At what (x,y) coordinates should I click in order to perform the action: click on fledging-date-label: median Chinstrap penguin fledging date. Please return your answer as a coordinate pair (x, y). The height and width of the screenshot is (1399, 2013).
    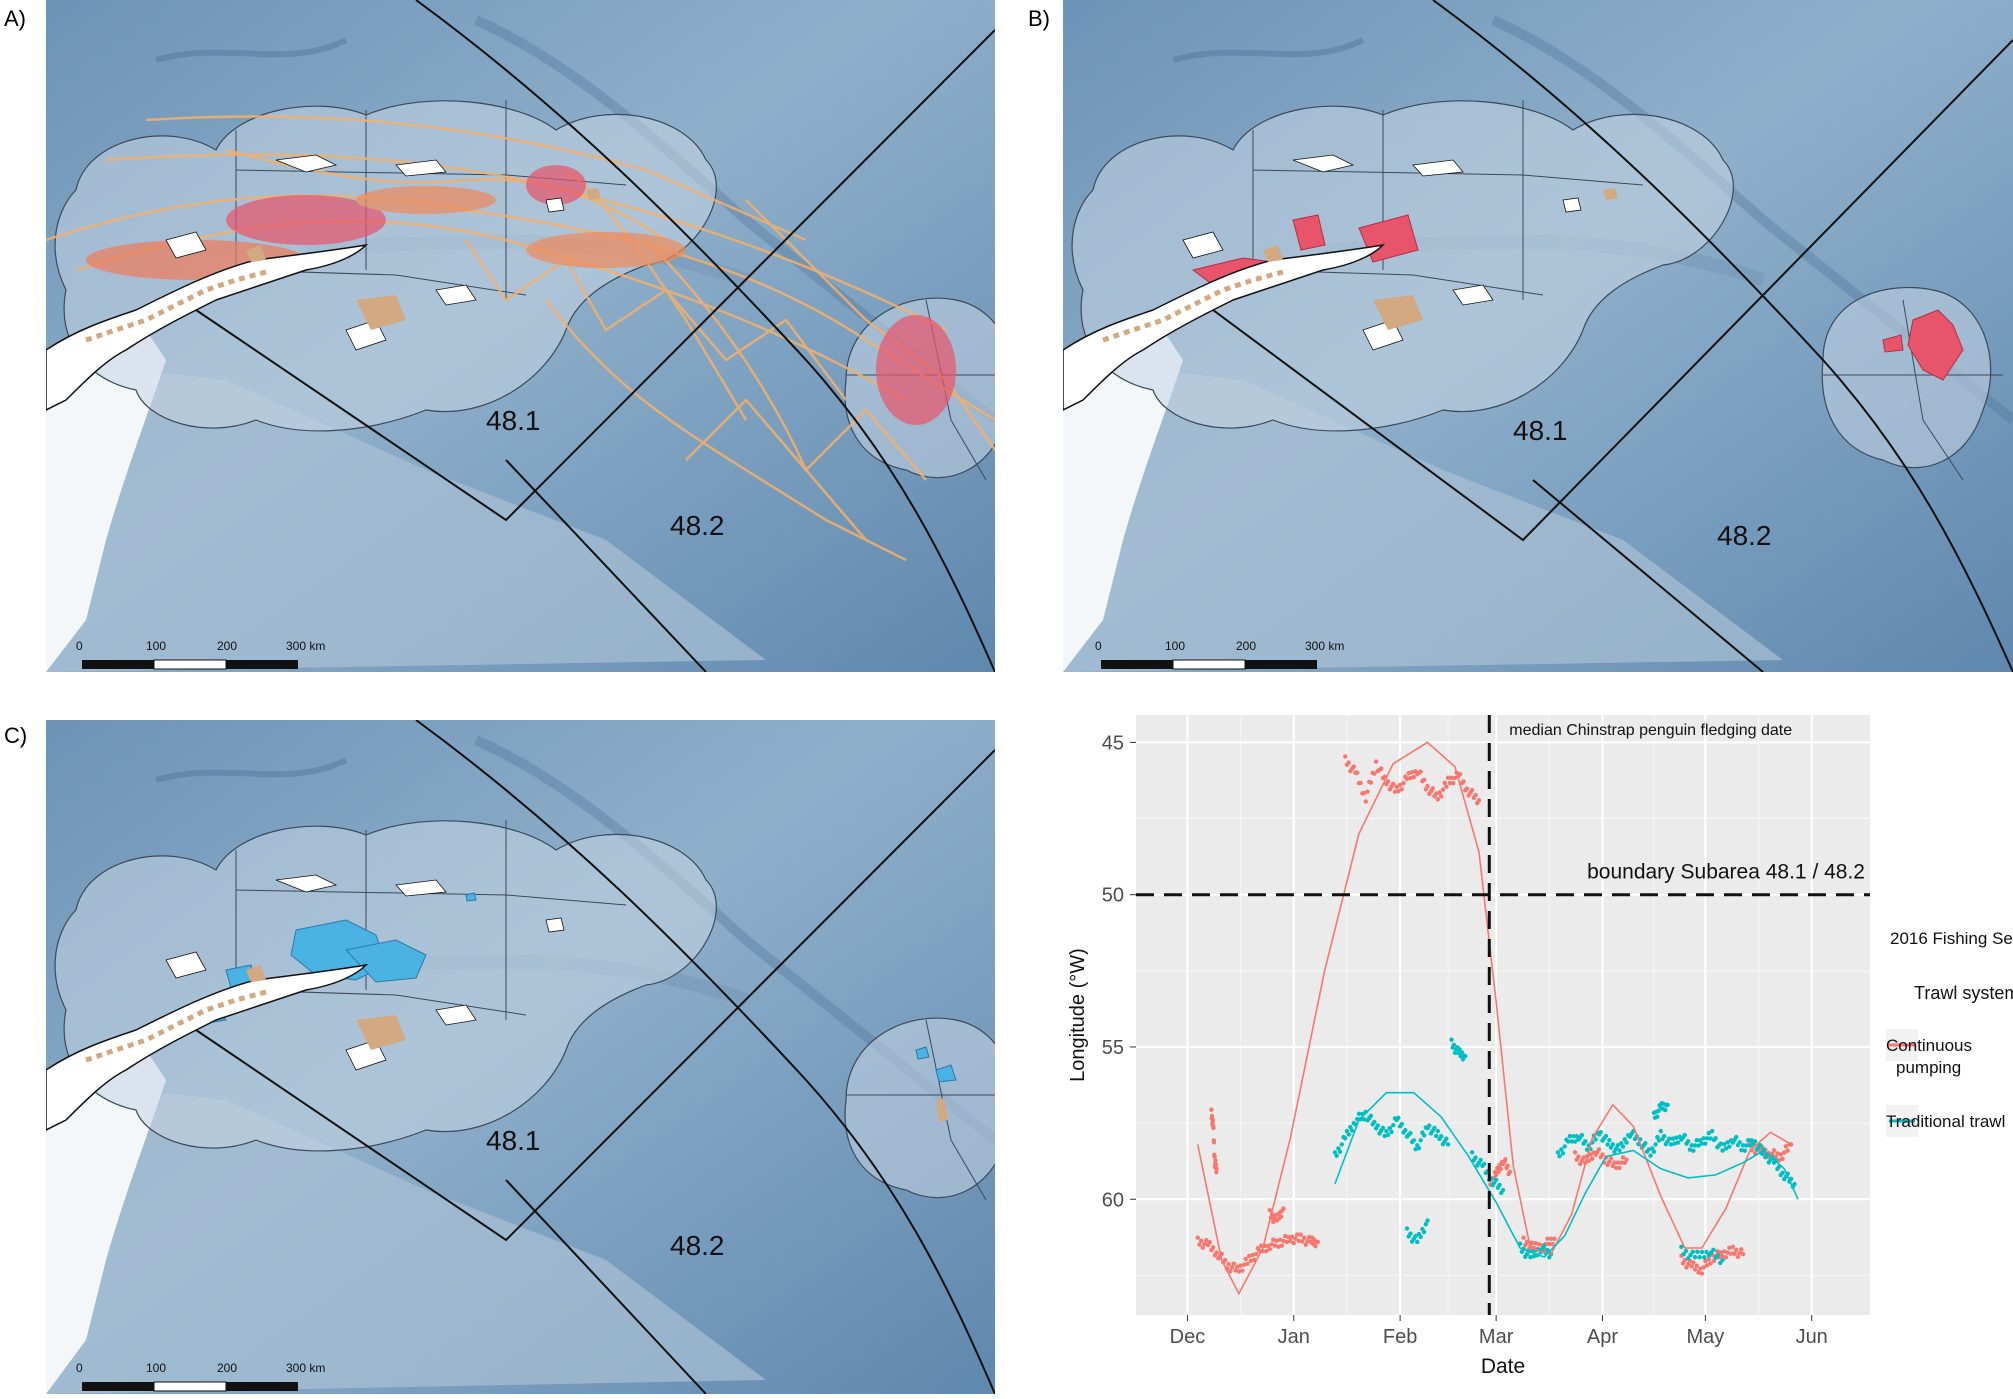
    Looking at the image, I should click on (1650, 730).